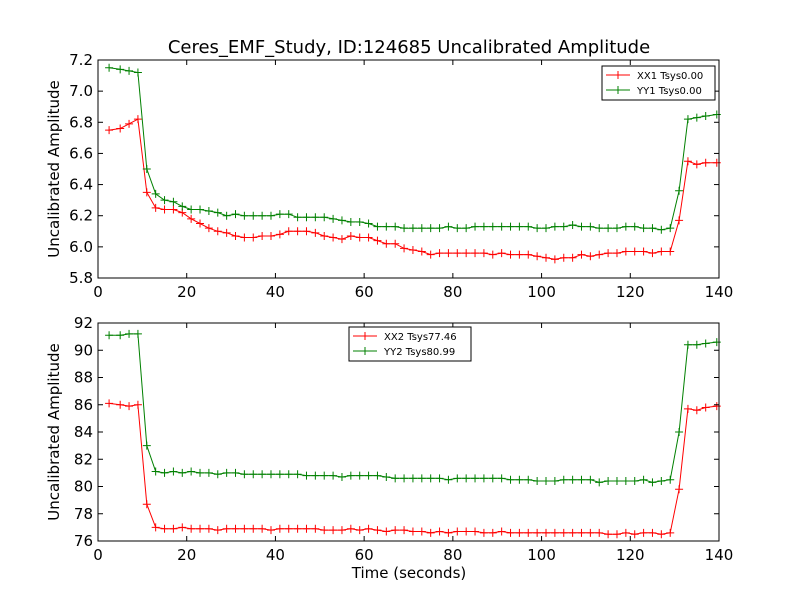  What do you see at coordinates (654, 76) in the screenshot?
I see `legend-entry-xx1: XX1 Tsys0.00` at bounding box center [654, 76].